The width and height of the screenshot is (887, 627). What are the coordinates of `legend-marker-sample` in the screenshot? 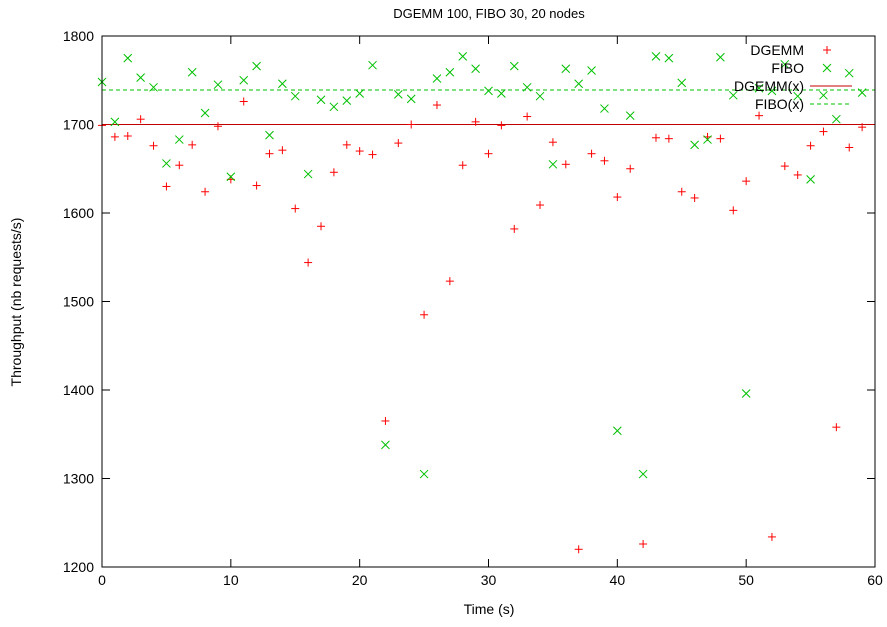 It's located at (827, 50).